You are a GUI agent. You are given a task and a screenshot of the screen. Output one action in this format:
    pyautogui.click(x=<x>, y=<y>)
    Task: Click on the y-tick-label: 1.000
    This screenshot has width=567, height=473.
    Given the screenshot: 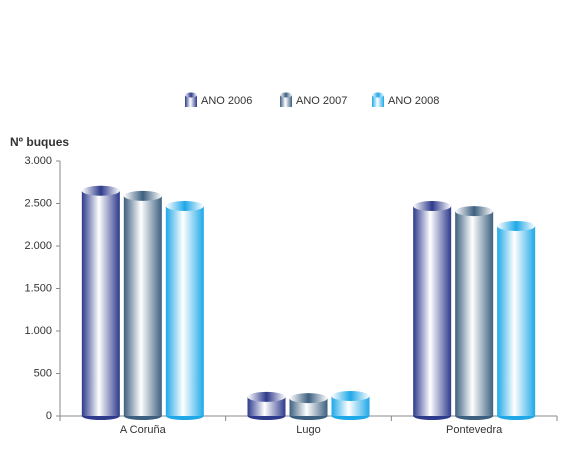 What is the action you would take?
    pyautogui.click(x=38, y=331)
    